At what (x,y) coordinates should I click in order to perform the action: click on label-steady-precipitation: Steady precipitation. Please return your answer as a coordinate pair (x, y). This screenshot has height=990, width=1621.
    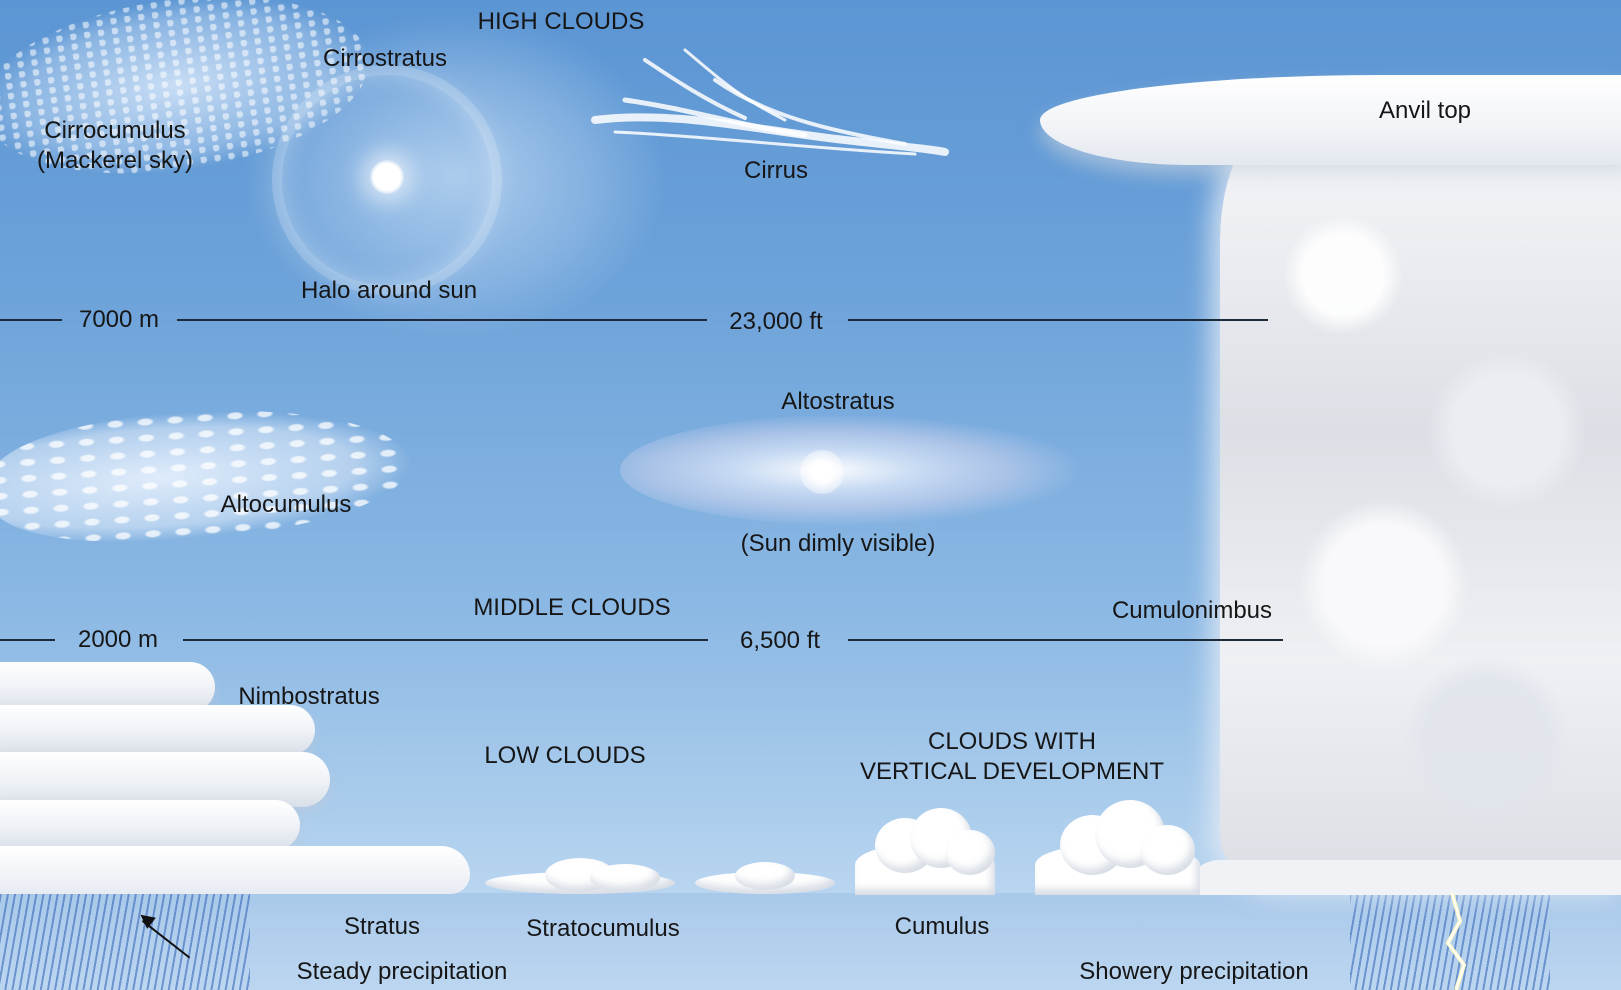
    Looking at the image, I should click on (402, 971).